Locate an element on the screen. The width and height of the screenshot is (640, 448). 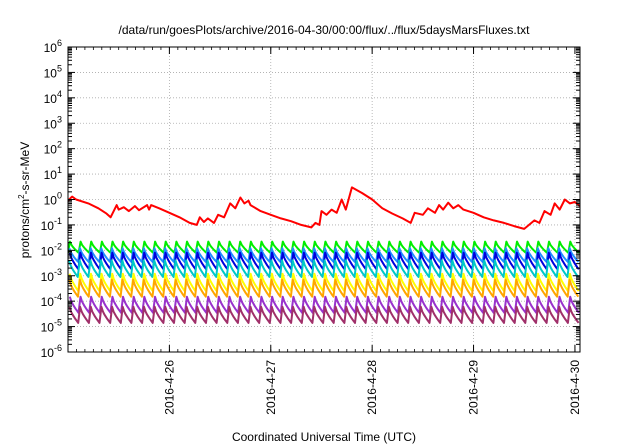
y-tick-exponent: -6 is located at coordinates (58, 348).